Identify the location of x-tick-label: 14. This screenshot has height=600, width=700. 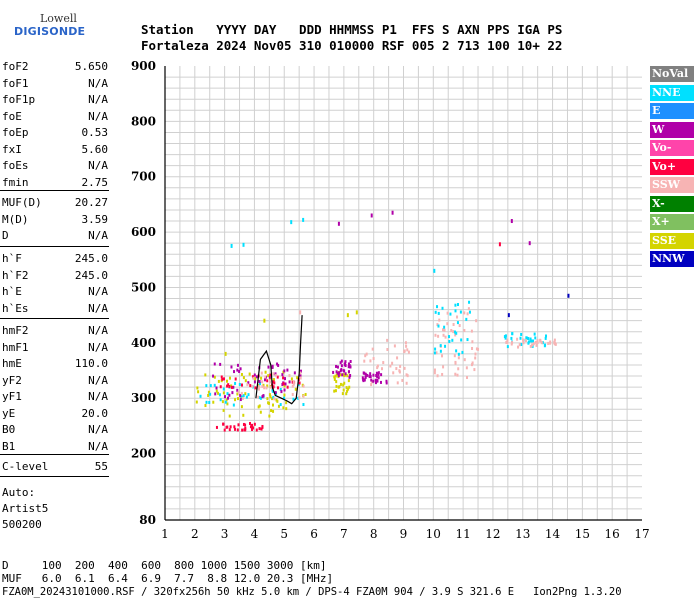
(553, 534).